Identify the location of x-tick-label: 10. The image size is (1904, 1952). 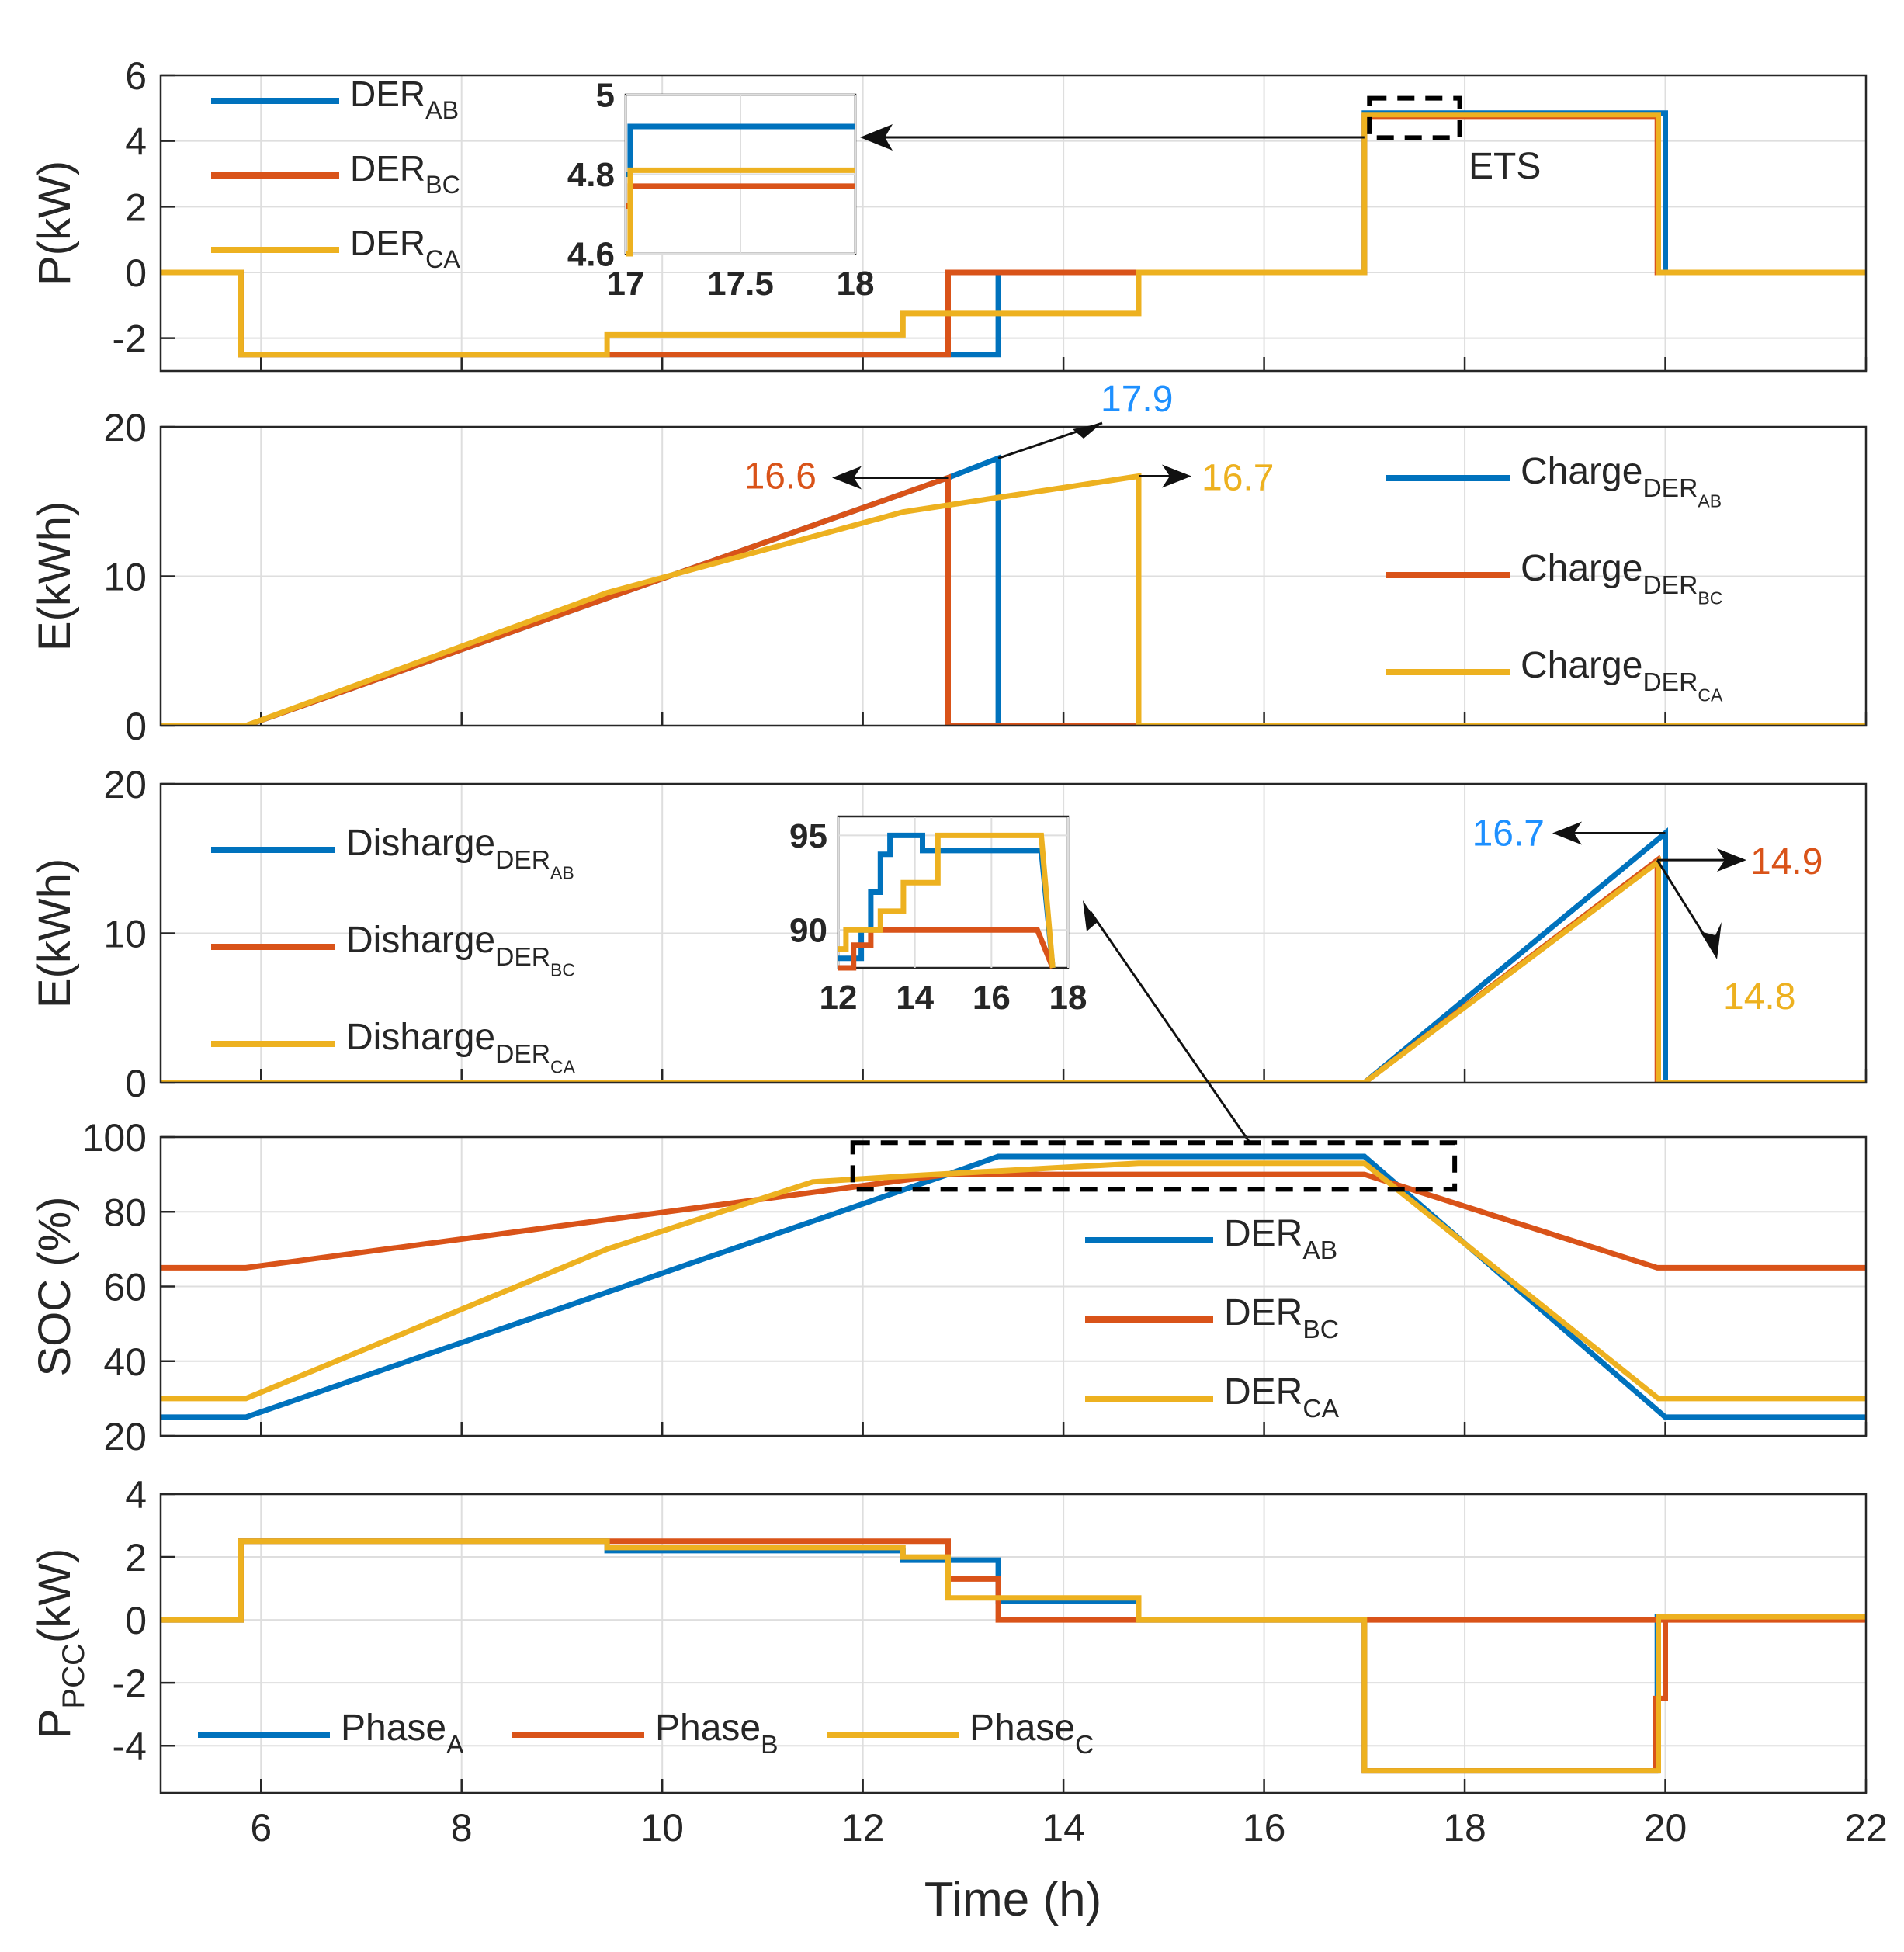
(662, 1828).